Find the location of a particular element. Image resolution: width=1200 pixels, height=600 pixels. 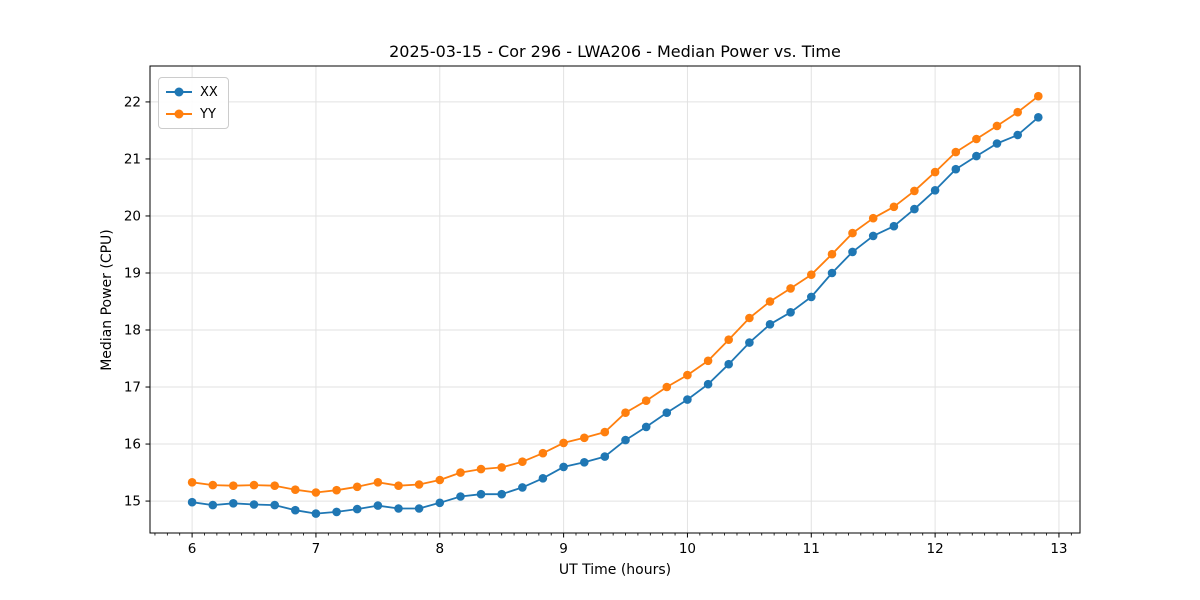

x-tick-label: 6 is located at coordinates (192, 549).